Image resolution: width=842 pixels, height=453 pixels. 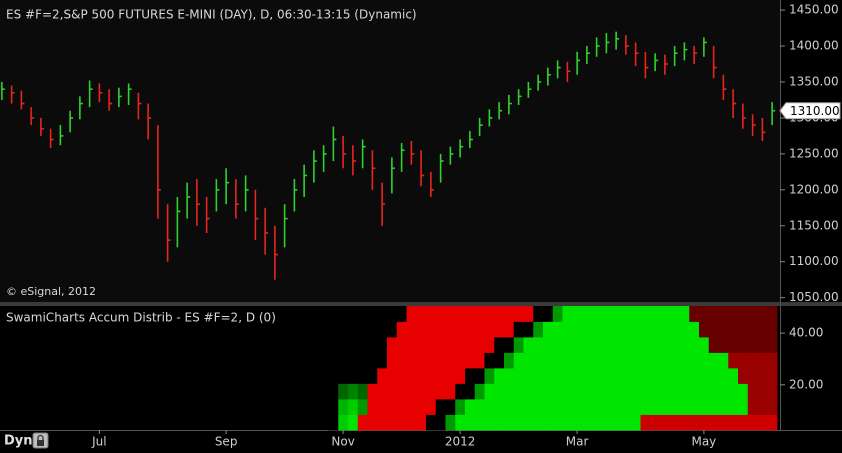 What do you see at coordinates (806, 384) in the screenshot?
I see `y-tick-label: 20.00` at bounding box center [806, 384].